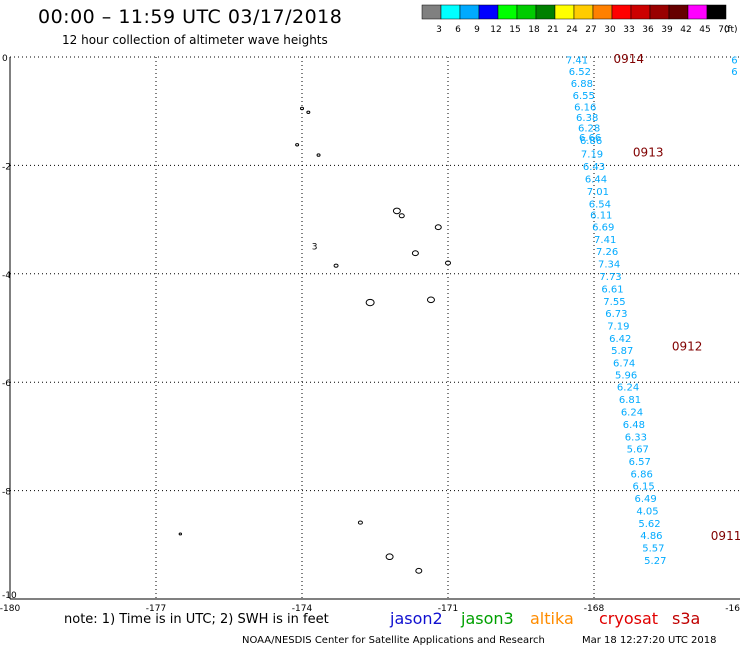  Describe the element at coordinates (607, 252) in the screenshot. I see `swh-value: 7.26` at that location.